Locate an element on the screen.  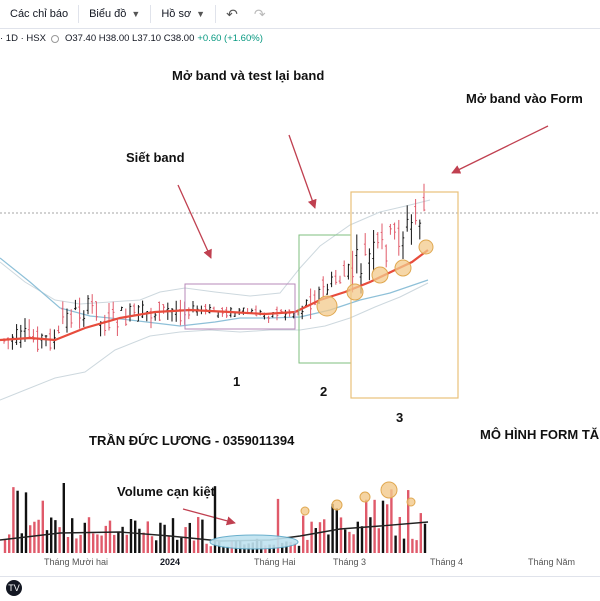
high-value: H38.00 is located at coordinates (114, 38).